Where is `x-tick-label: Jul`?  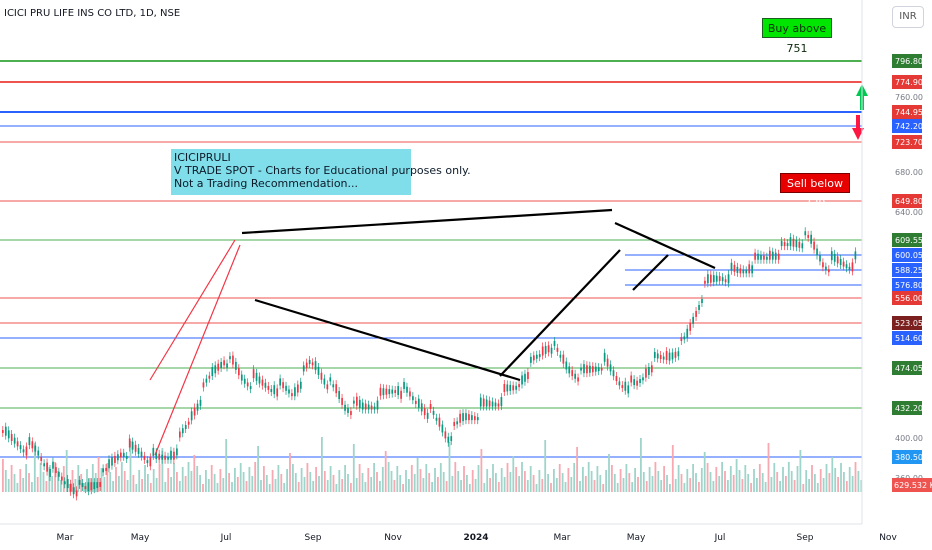 x-tick-label: Jul is located at coordinates (720, 538).